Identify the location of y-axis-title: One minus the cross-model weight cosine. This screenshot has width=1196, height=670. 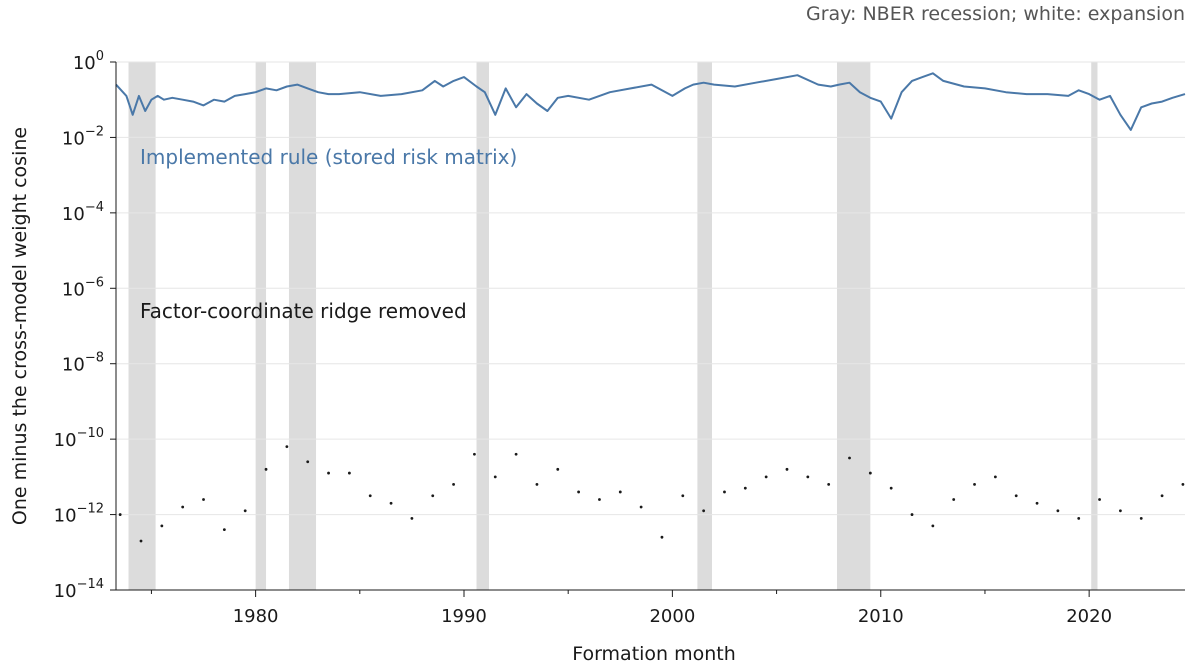
(20, 326).